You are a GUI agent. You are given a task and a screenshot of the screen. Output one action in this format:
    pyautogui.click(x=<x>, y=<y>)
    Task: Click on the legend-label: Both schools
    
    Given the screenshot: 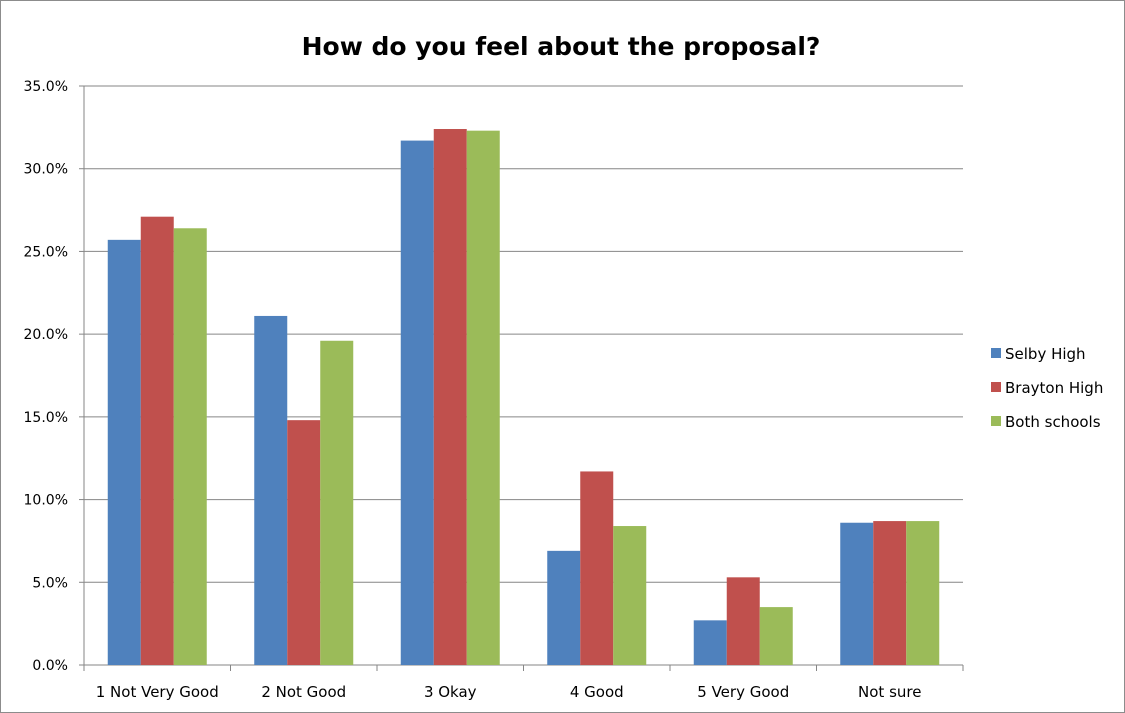 What is the action you would take?
    pyautogui.click(x=1053, y=422)
    